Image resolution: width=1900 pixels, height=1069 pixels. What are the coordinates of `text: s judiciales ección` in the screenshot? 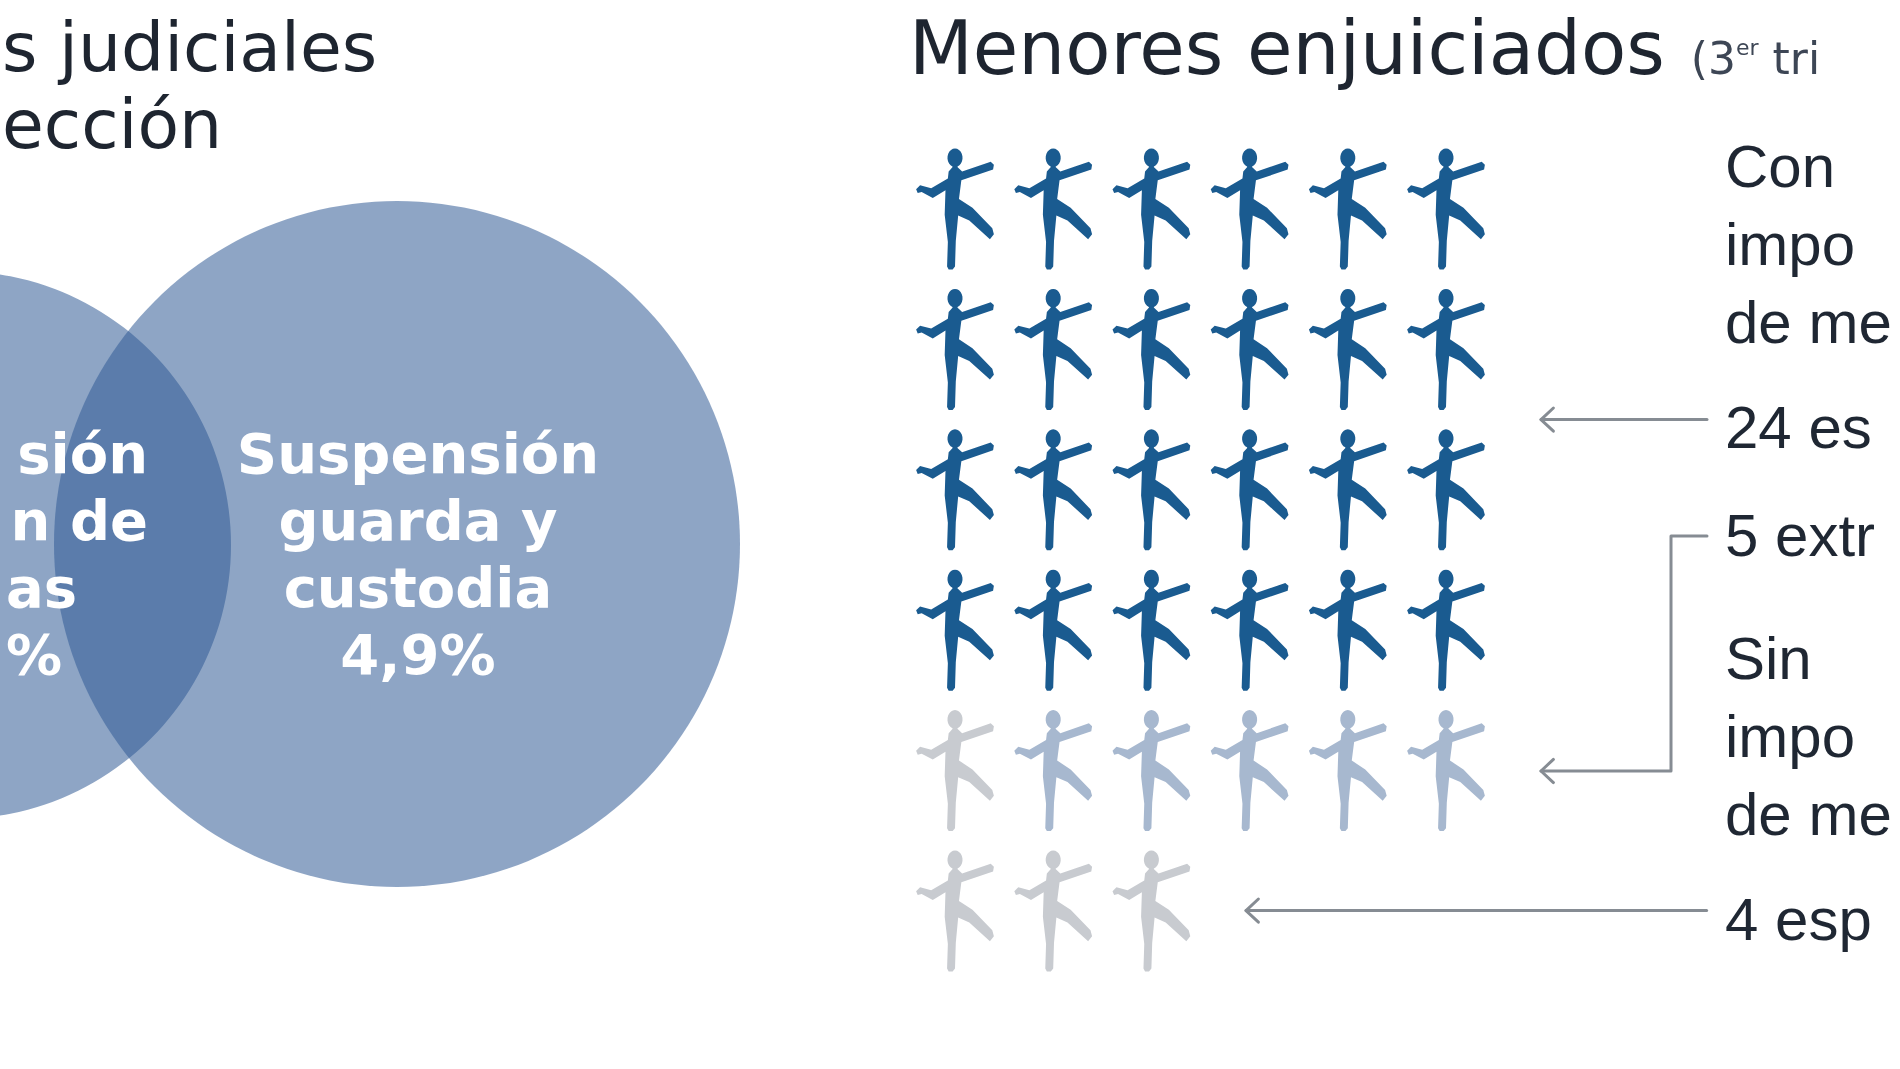 It's located at (190, 86).